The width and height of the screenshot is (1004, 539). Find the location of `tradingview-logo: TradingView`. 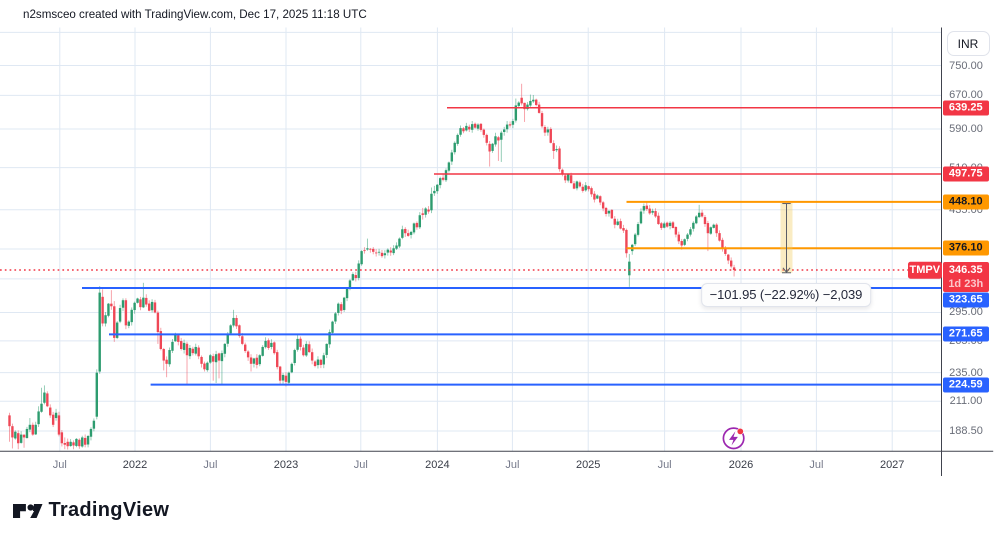

tradingview-logo: TradingView is located at coordinates (91, 510).